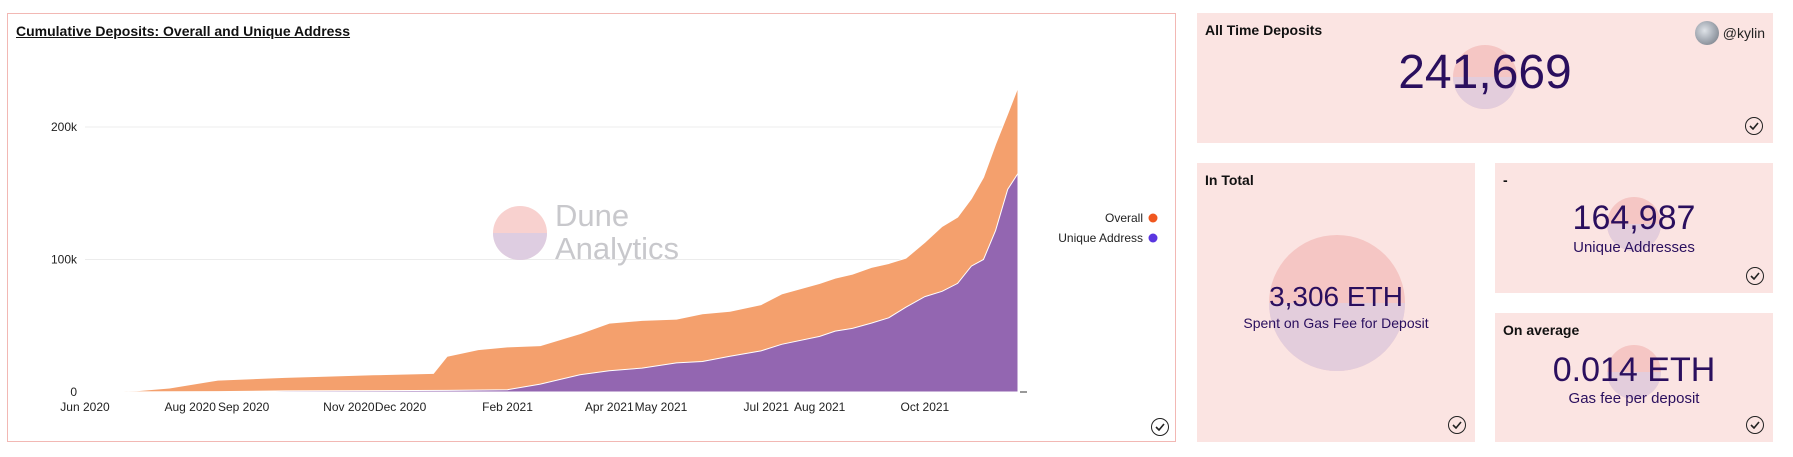 This screenshot has height=457, width=1793. I want to click on average-gas-fee-card: On average 0.014 ETH Gas fee per deposit, so click(1634, 377).